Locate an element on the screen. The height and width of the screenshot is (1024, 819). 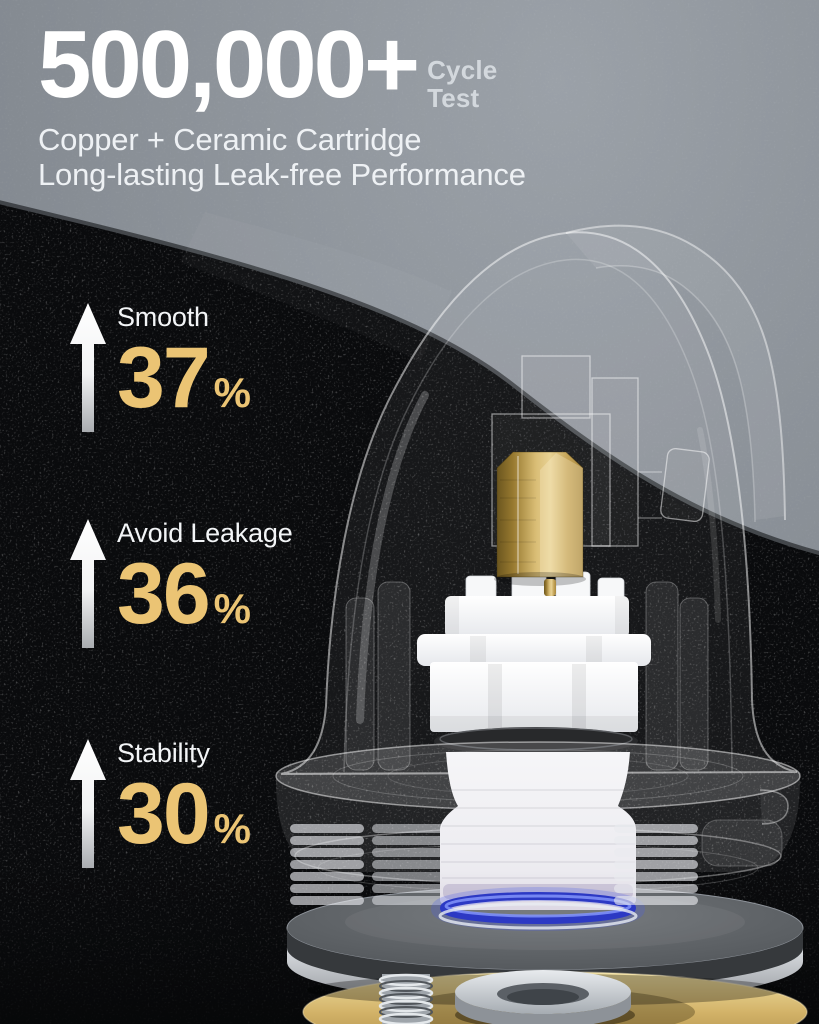
stat-smooth: Smooth 37 % is located at coordinates (159, 368).